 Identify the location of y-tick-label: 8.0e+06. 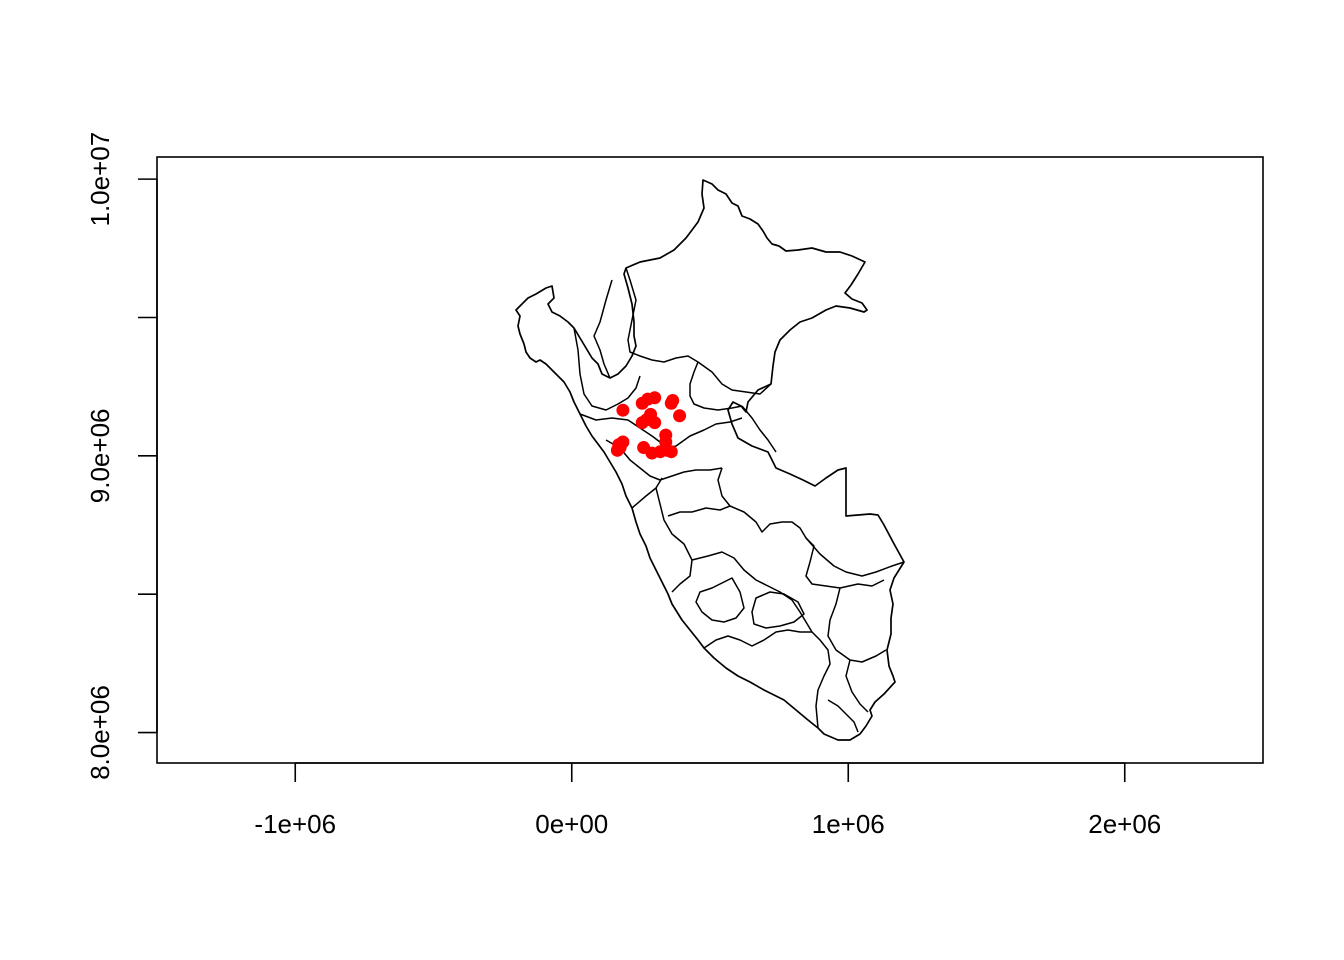
(100, 732).